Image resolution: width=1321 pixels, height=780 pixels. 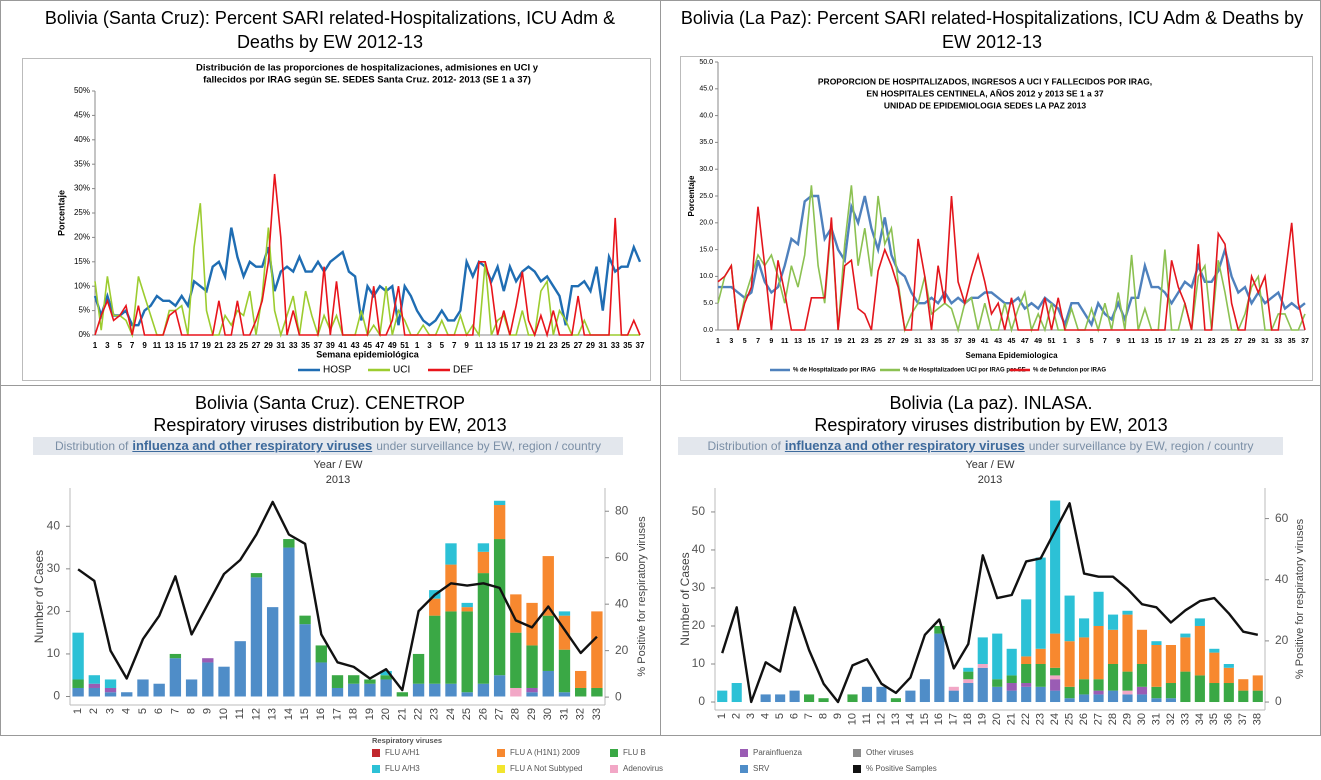 What do you see at coordinates (972, 341) in the screenshot?
I see `x-tick-label: 39` at bounding box center [972, 341].